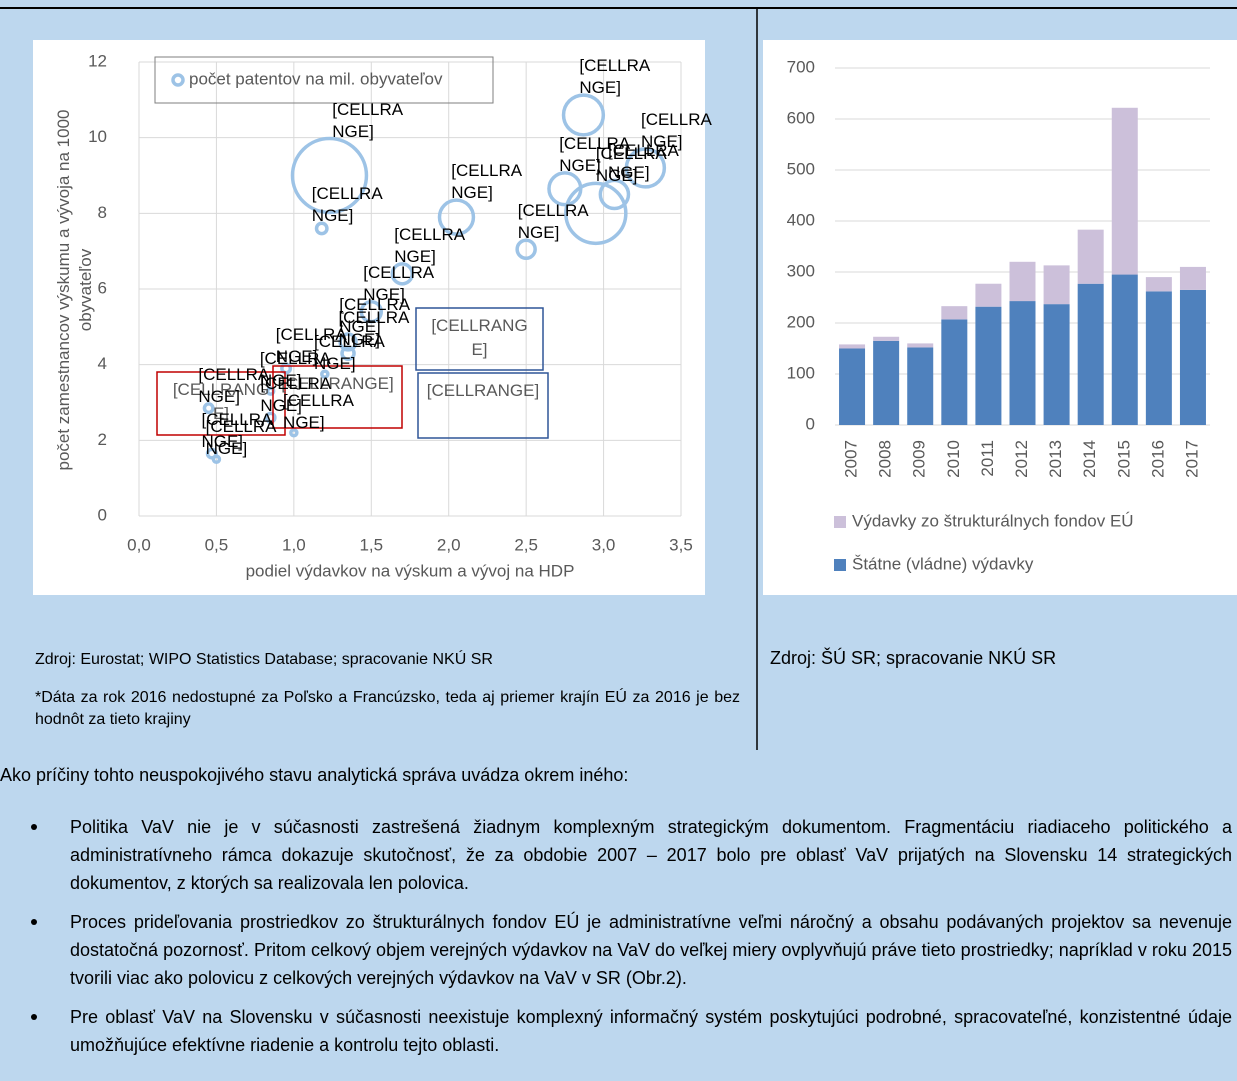  Describe the element at coordinates (801, 168) in the screenshot. I see `y-tick-label: 500` at that location.